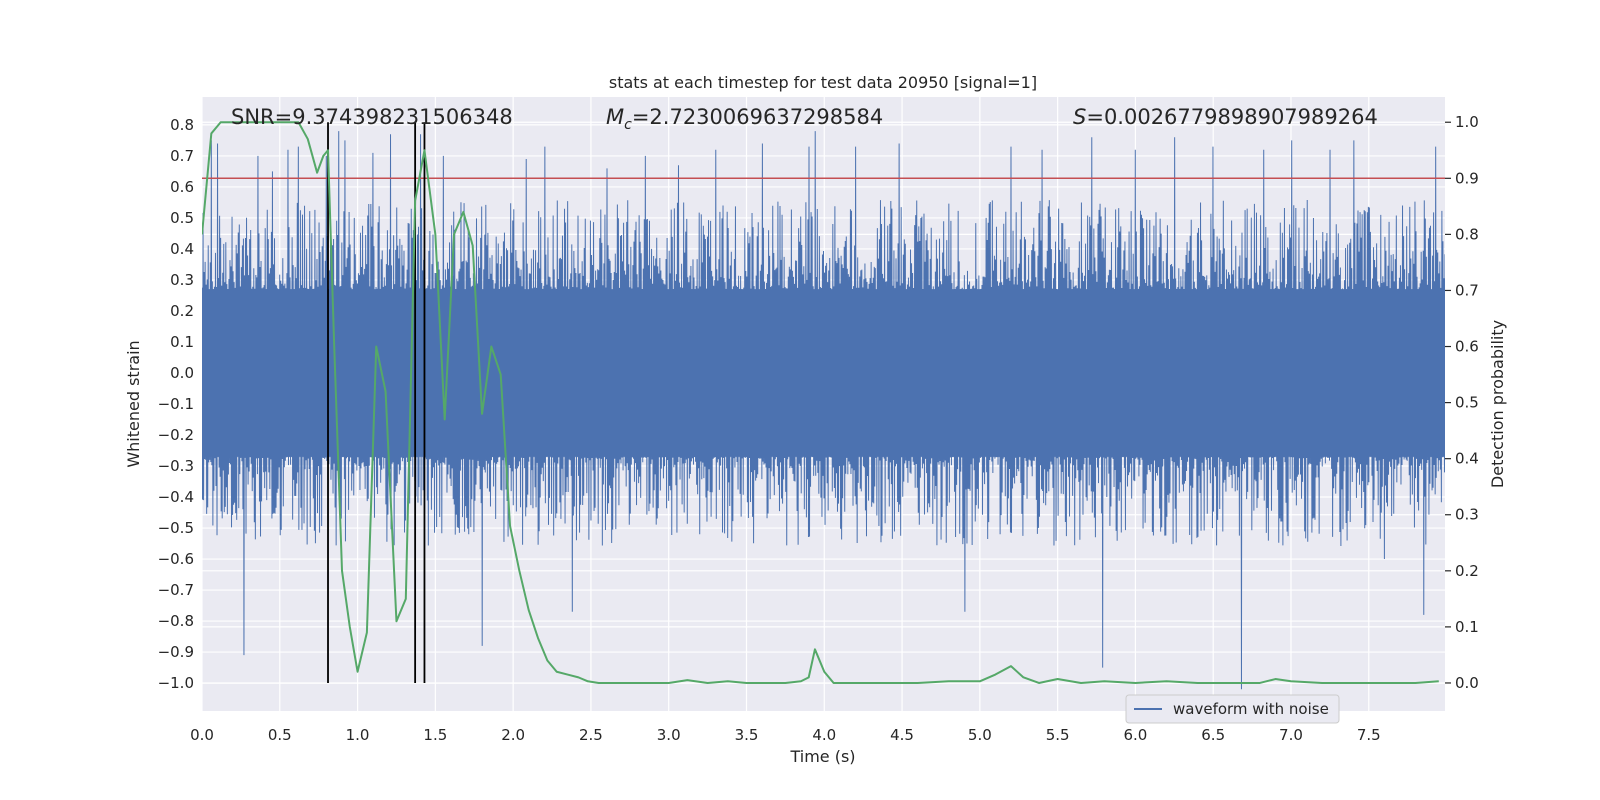  What do you see at coordinates (133, 403) in the screenshot?
I see `left-y-axis-label: Whitened strain` at bounding box center [133, 403].